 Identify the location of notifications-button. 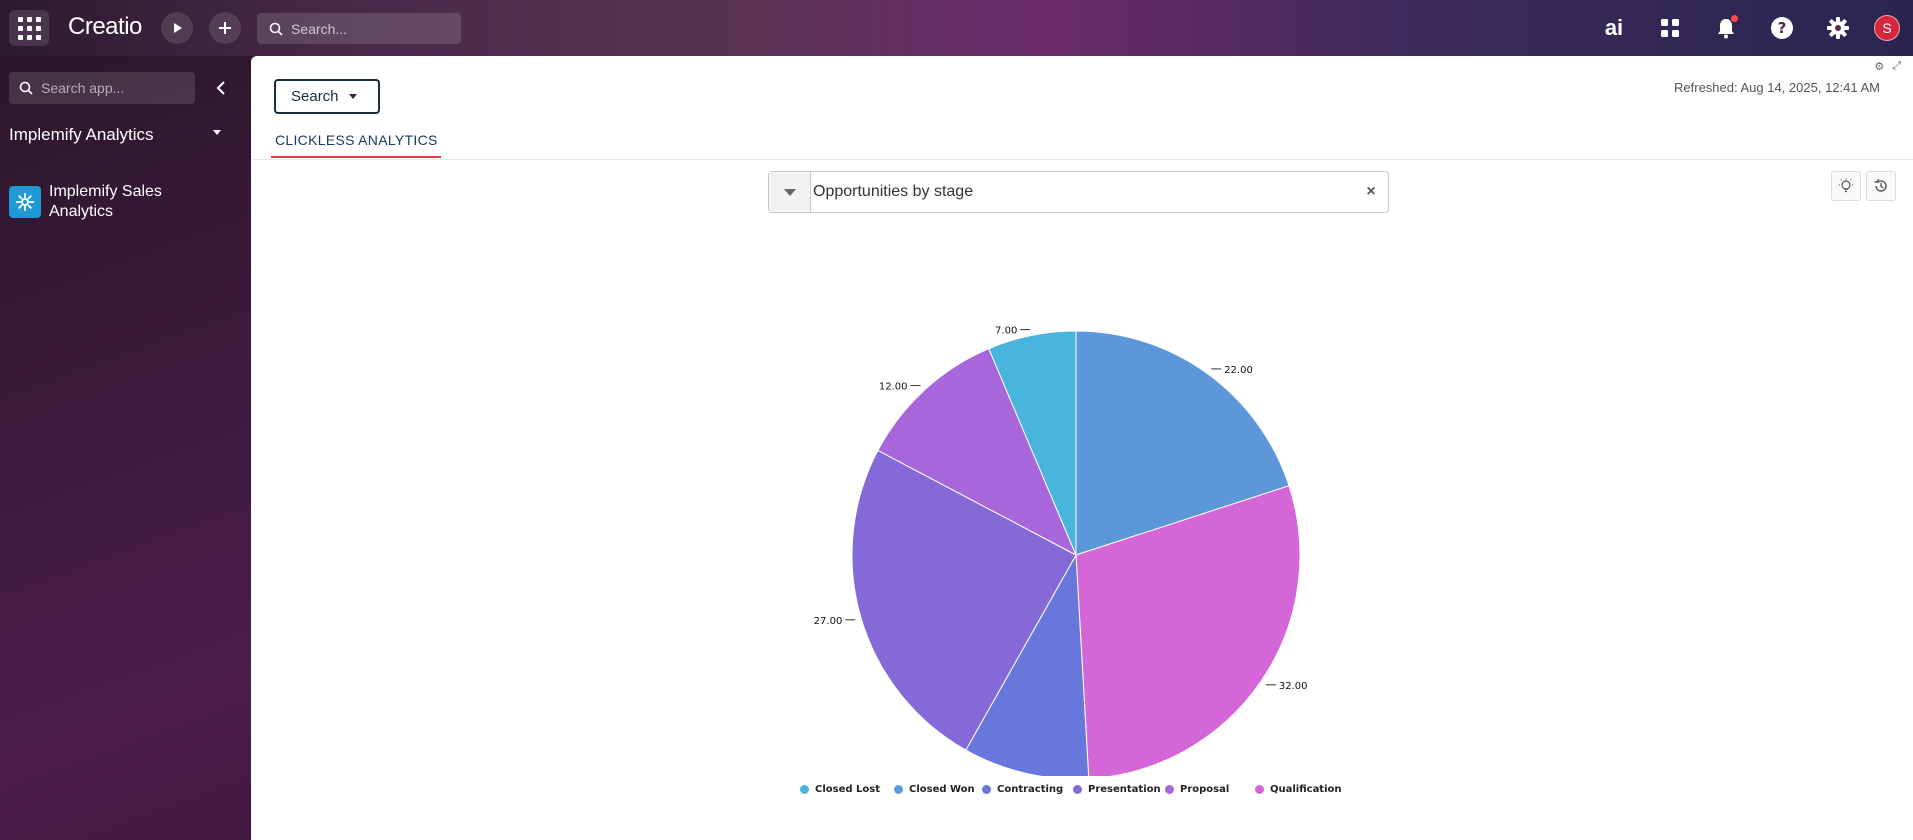
(1726, 28).